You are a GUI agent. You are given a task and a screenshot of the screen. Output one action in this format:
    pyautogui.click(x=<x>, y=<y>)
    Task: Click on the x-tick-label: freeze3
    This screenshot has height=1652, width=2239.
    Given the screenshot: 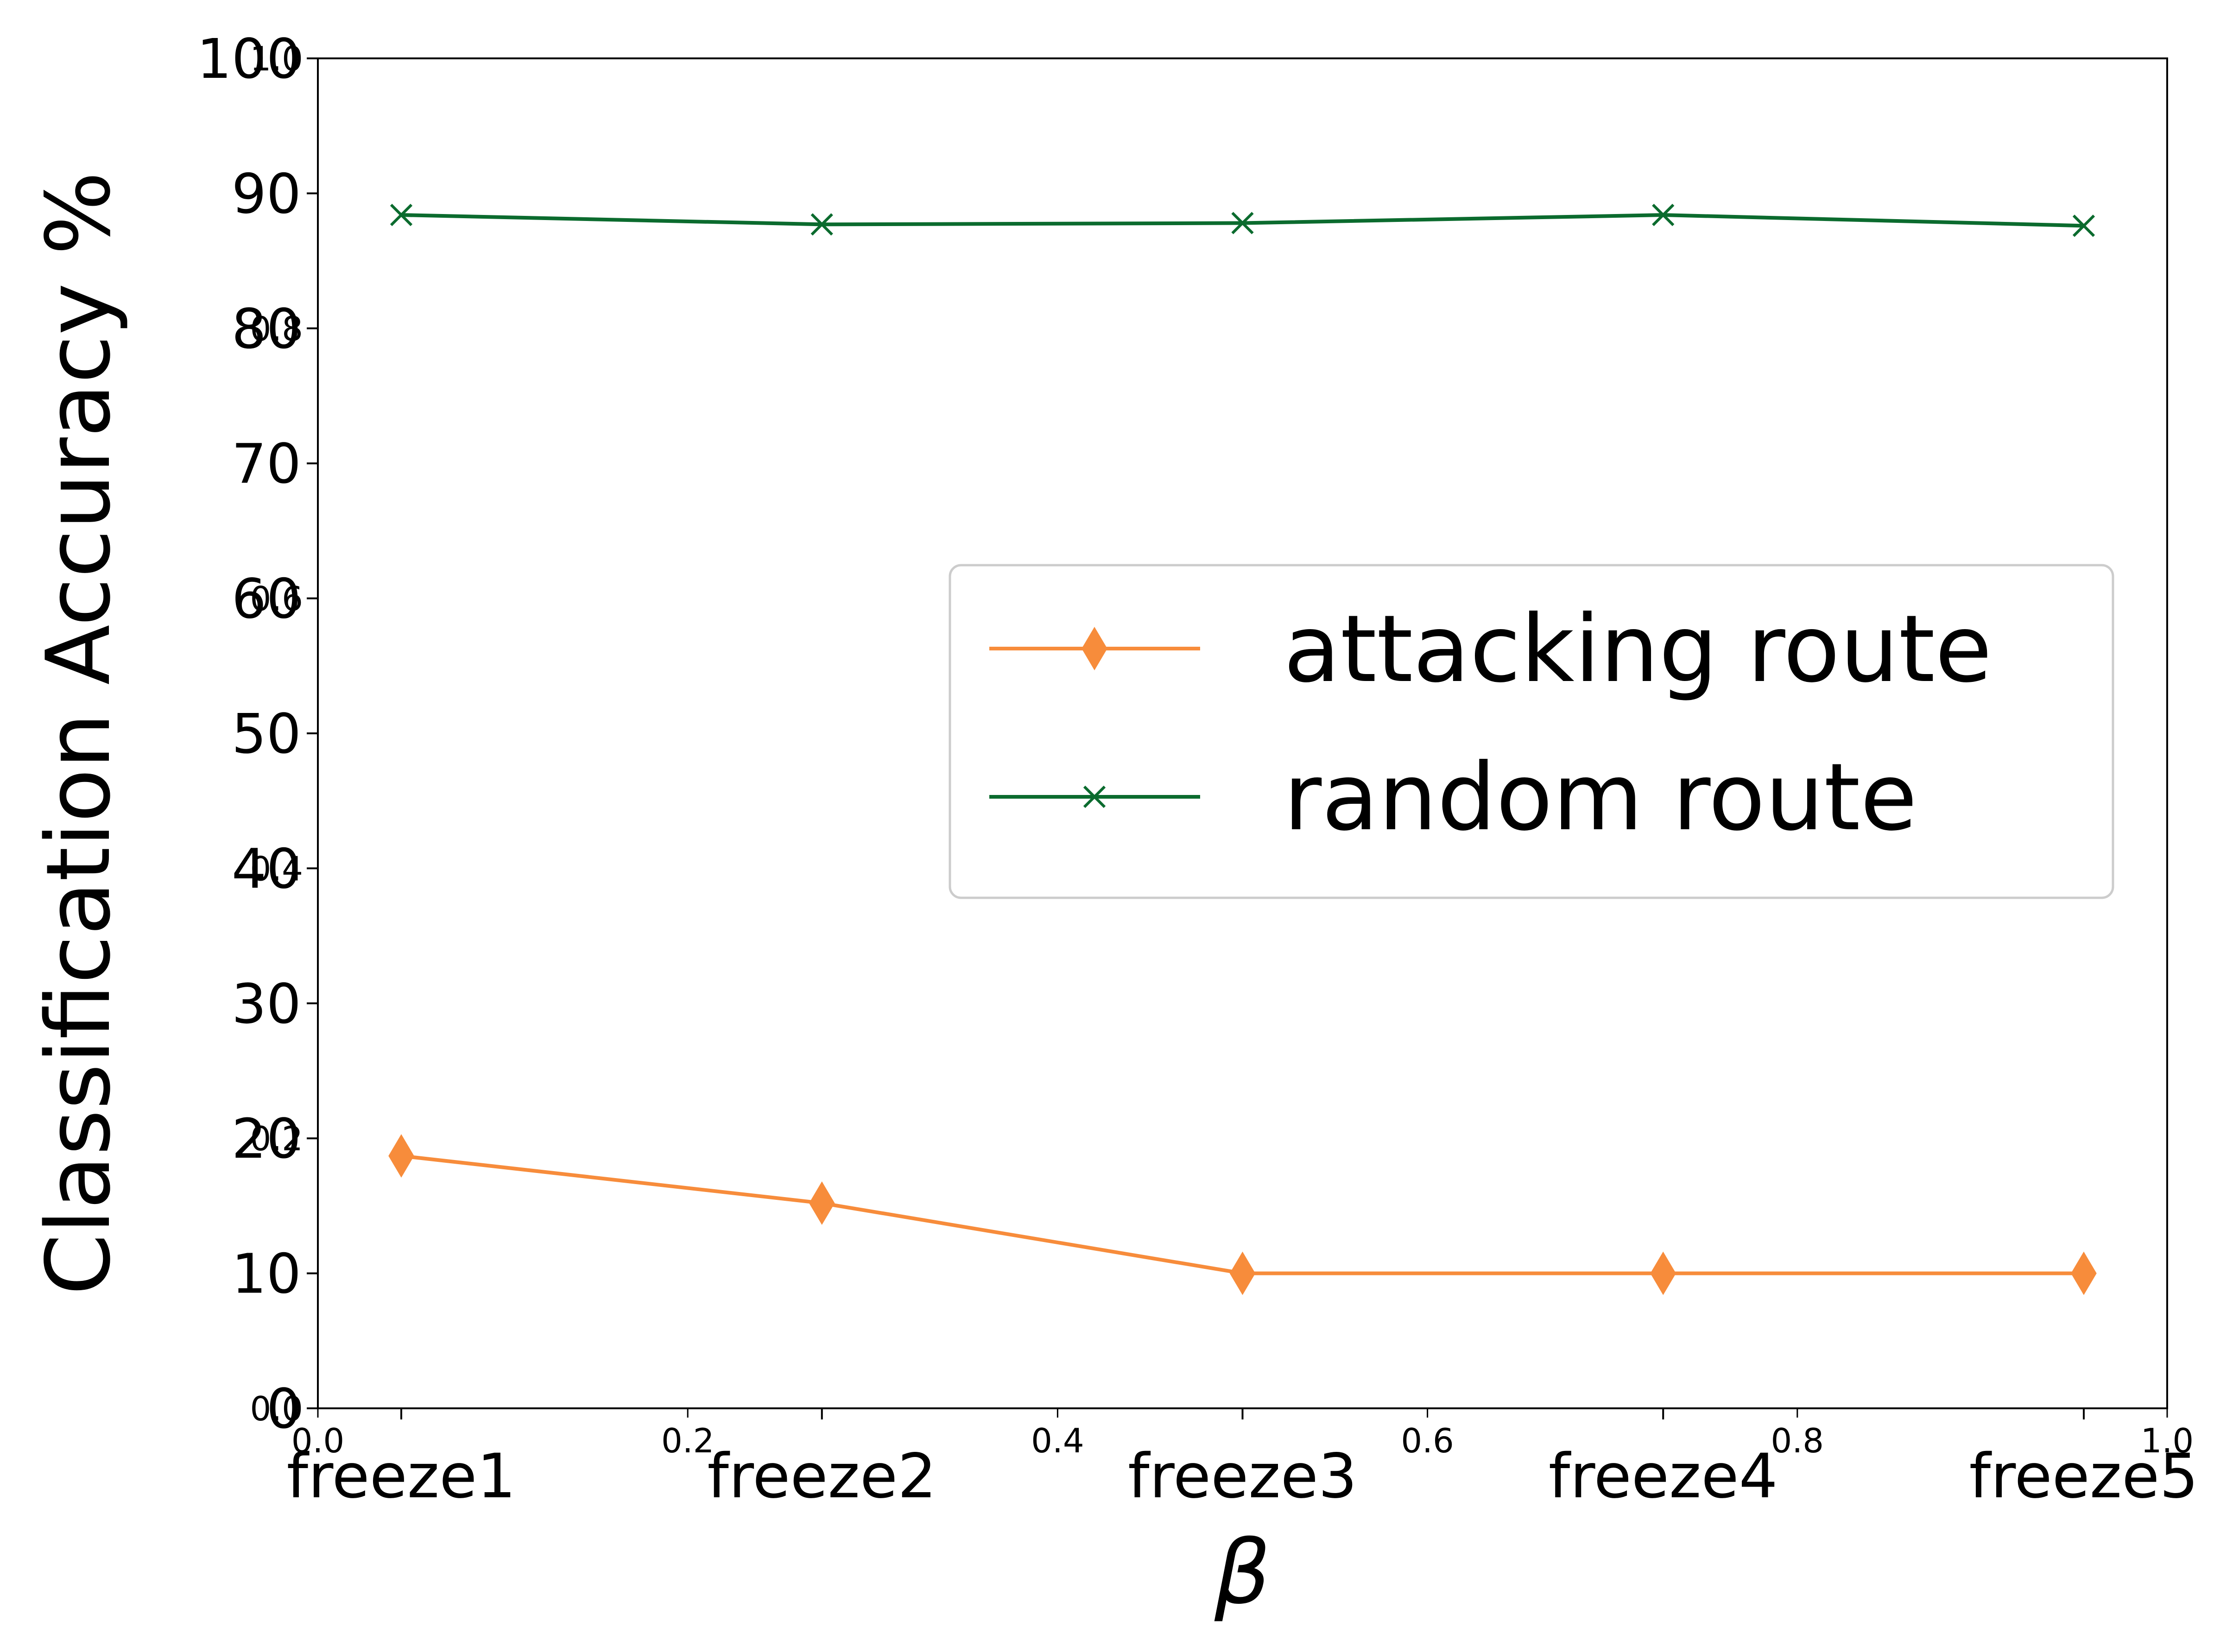 What is the action you would take?
    pyautogui.click(x=1242, y=1477)
    